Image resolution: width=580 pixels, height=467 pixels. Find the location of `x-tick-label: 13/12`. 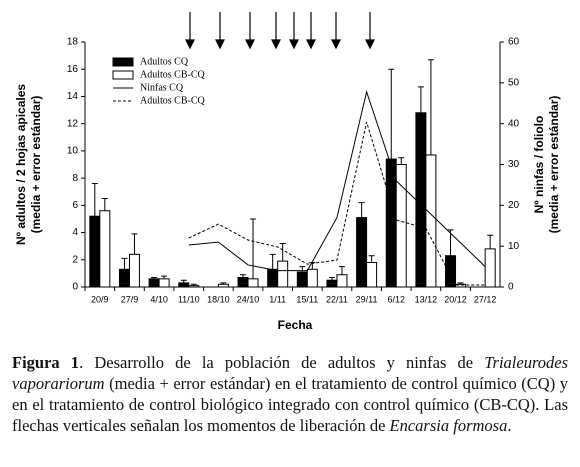

x-tick-label: 13/12 is located at coordinates (426, 299).